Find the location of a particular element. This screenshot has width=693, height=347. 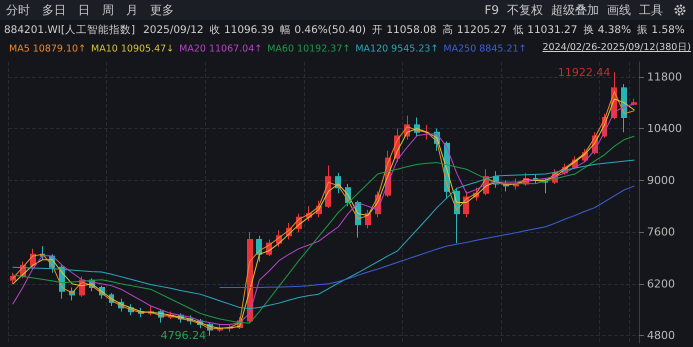

text: 画线 is located at coordinates (619, 10).